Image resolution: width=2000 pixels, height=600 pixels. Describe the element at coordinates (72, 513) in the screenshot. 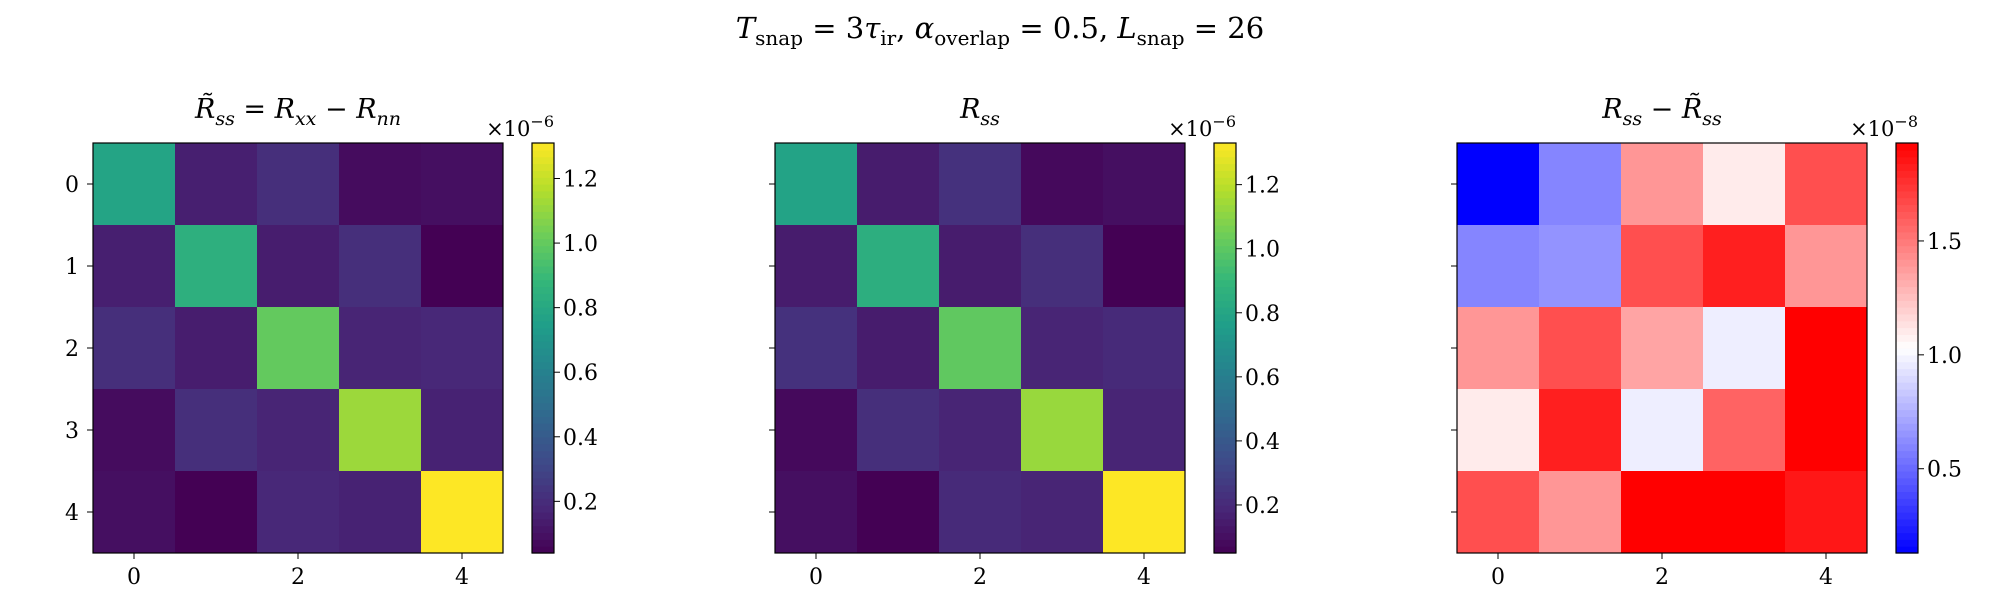

I see `y-tick-label: 4` at that location.